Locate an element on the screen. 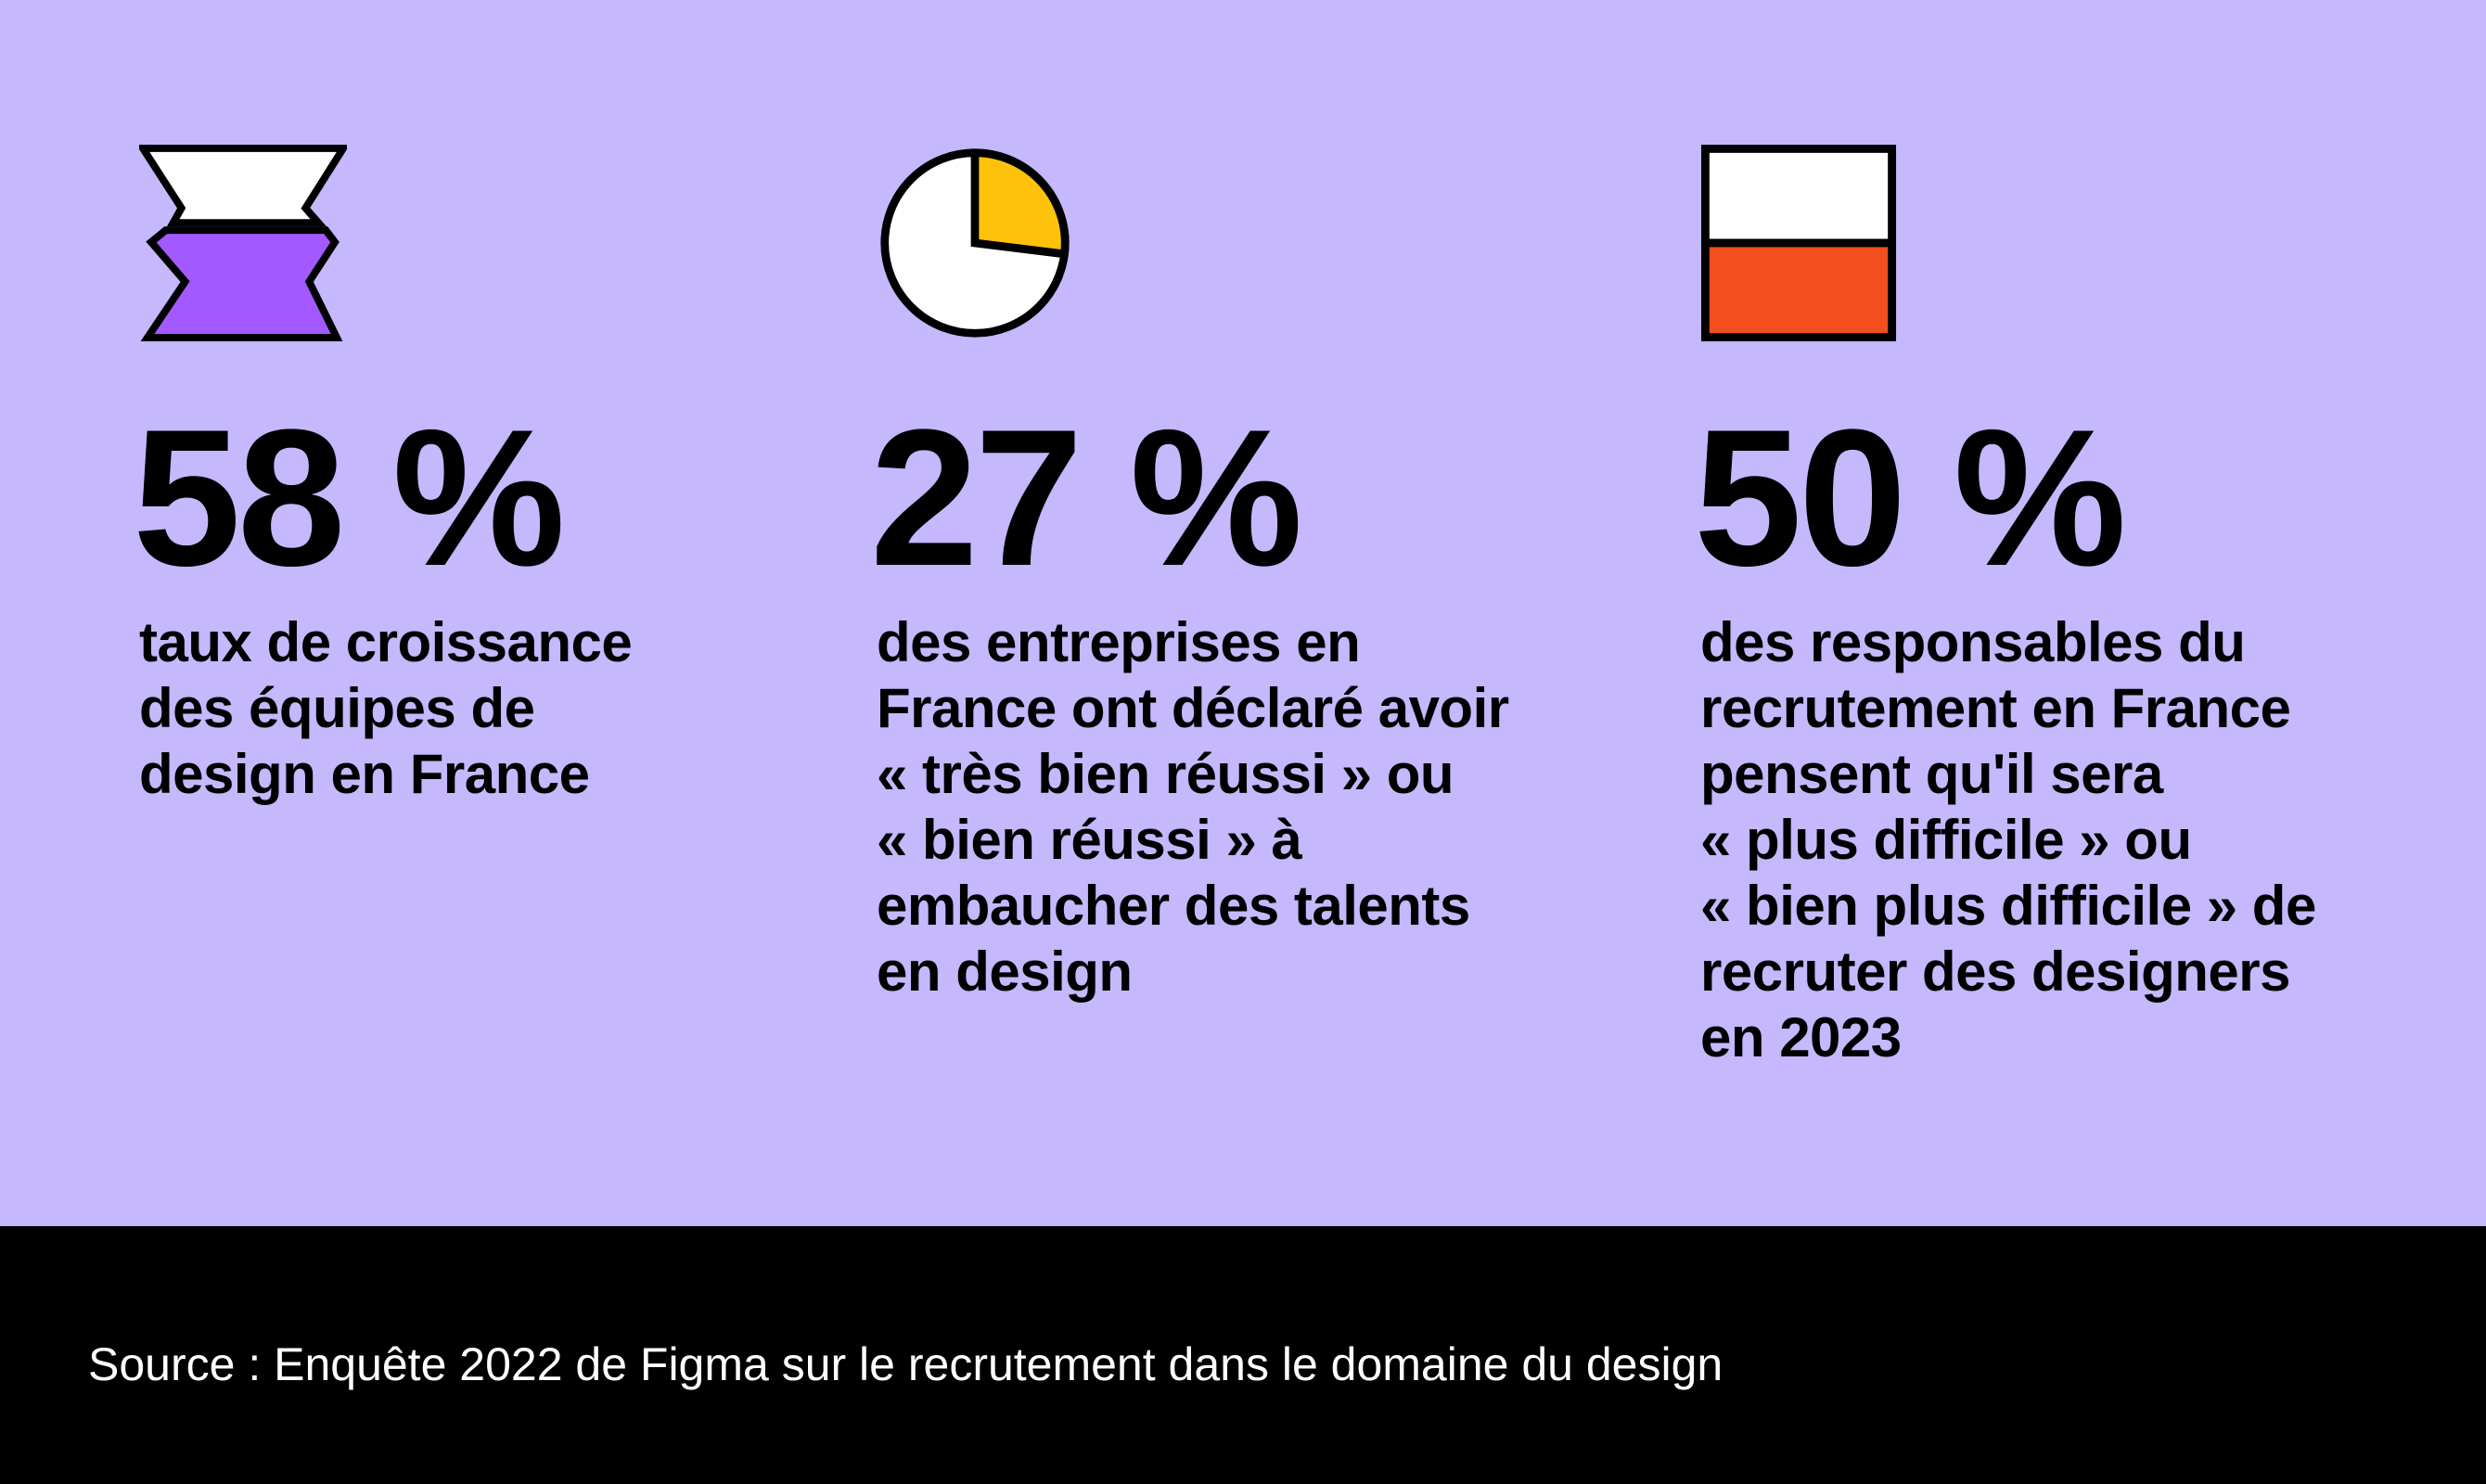  hourglass-top-shape is located at coordinates (243, 186).